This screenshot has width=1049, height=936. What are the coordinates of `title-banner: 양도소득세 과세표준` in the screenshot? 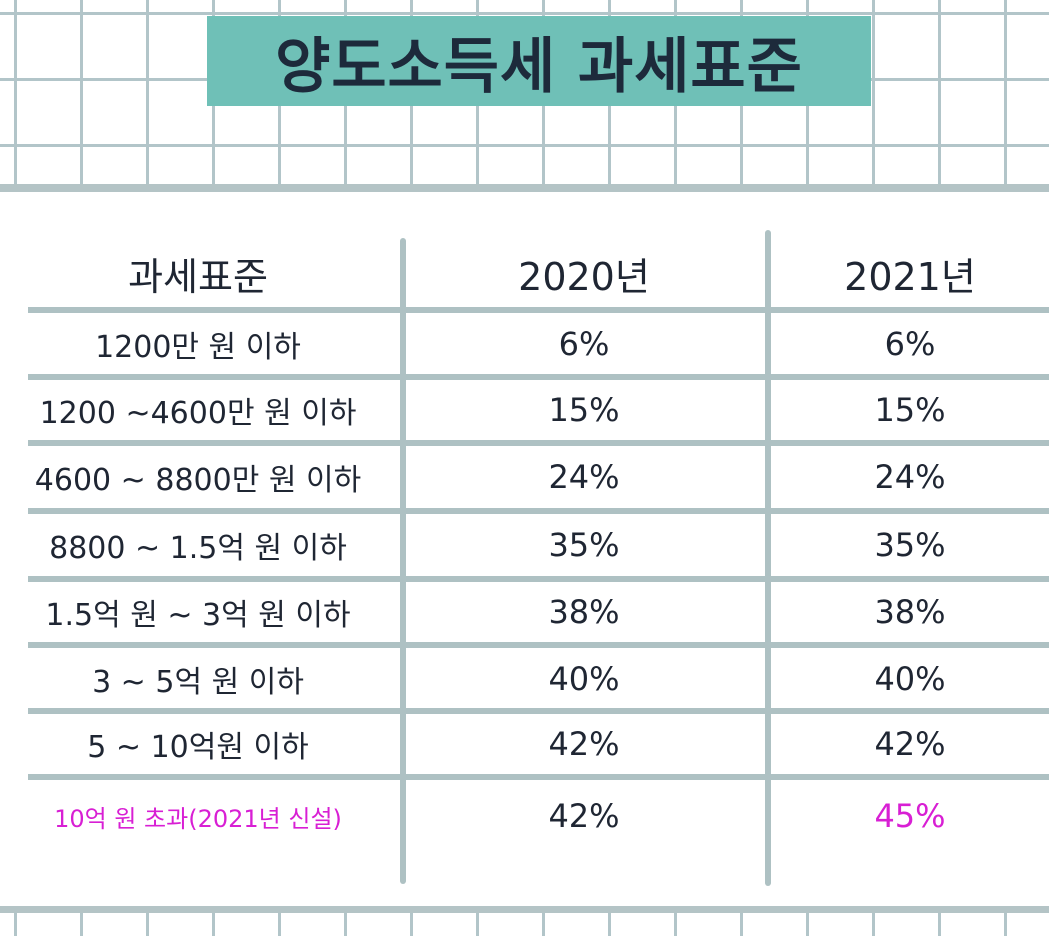 It's located at (539, 61).